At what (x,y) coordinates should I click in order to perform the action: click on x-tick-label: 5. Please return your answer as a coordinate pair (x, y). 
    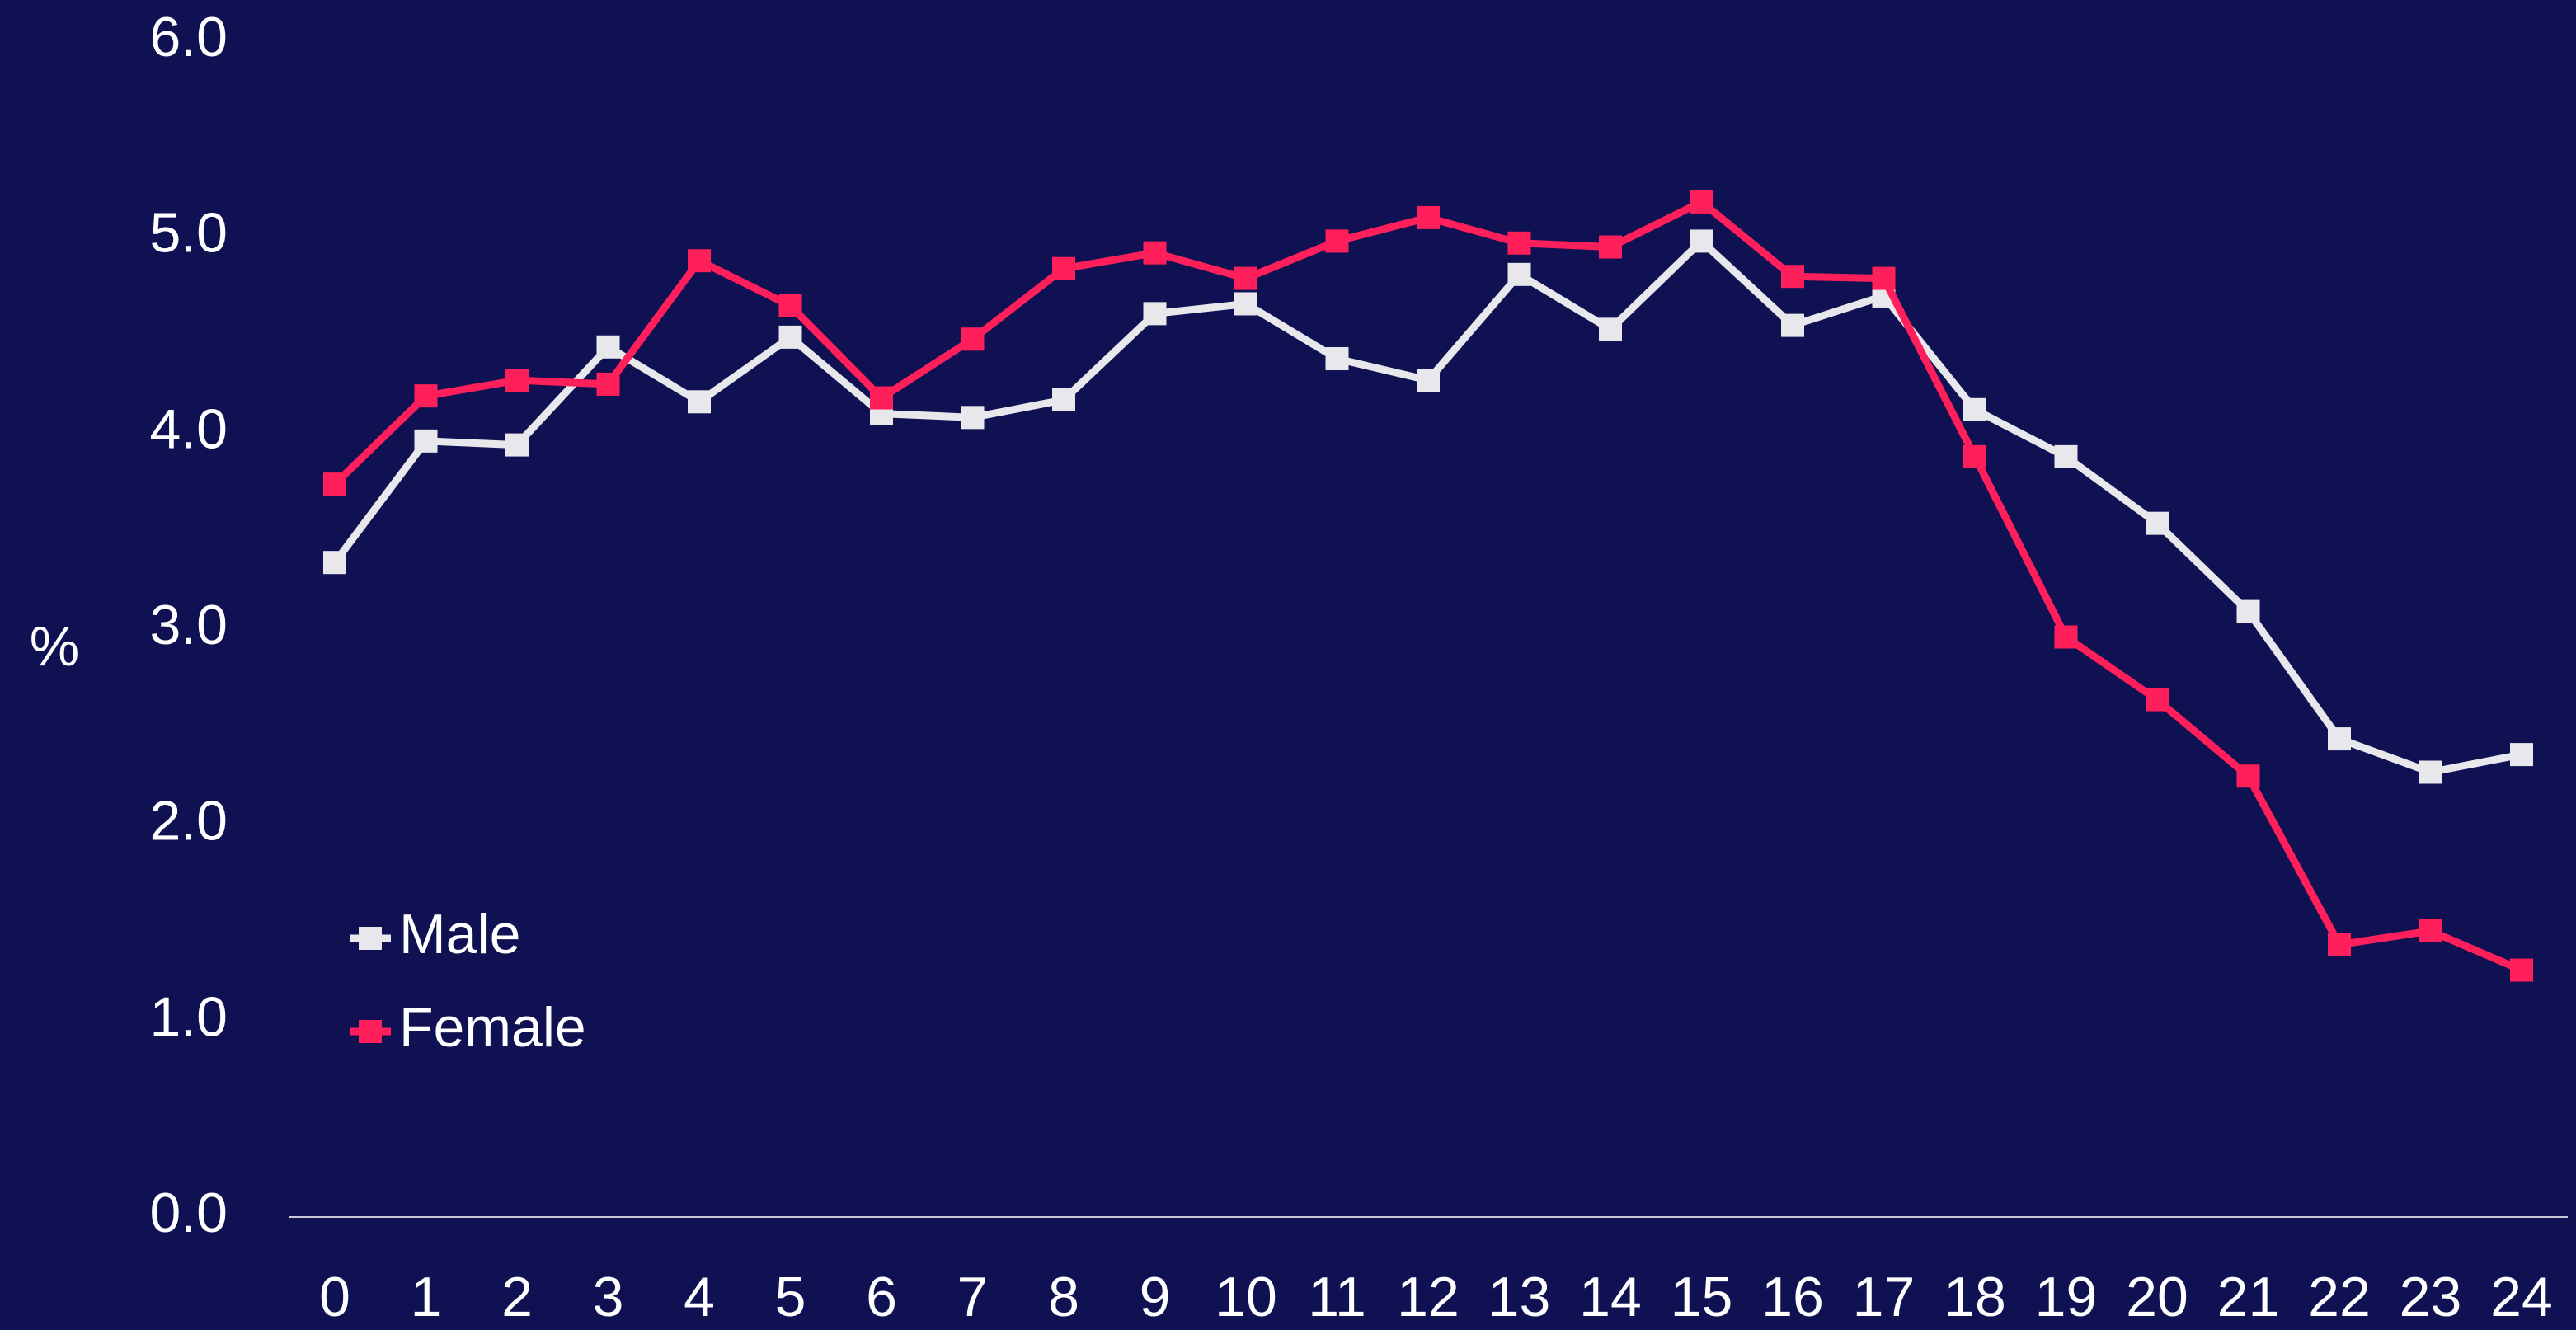
    Looking at the image, I should click on (790, 1297).